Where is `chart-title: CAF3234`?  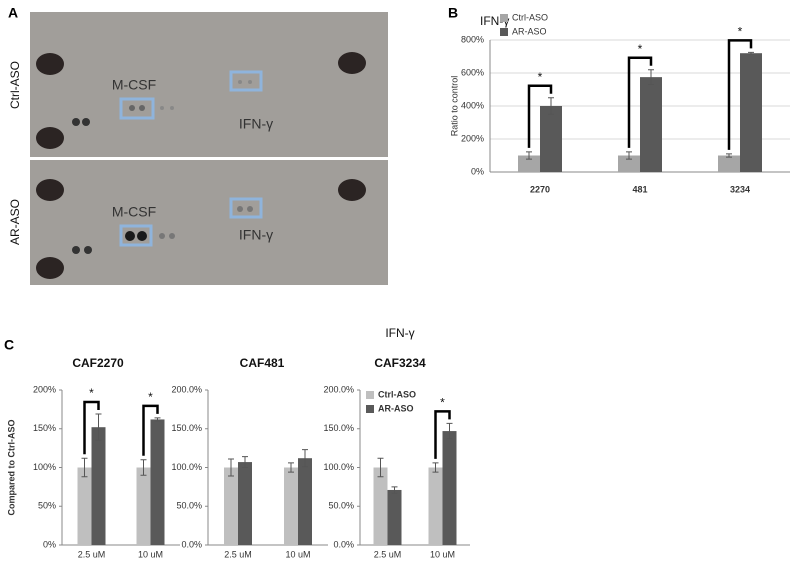 chart-title: CAF3234 is located at coordinates (400, 363).